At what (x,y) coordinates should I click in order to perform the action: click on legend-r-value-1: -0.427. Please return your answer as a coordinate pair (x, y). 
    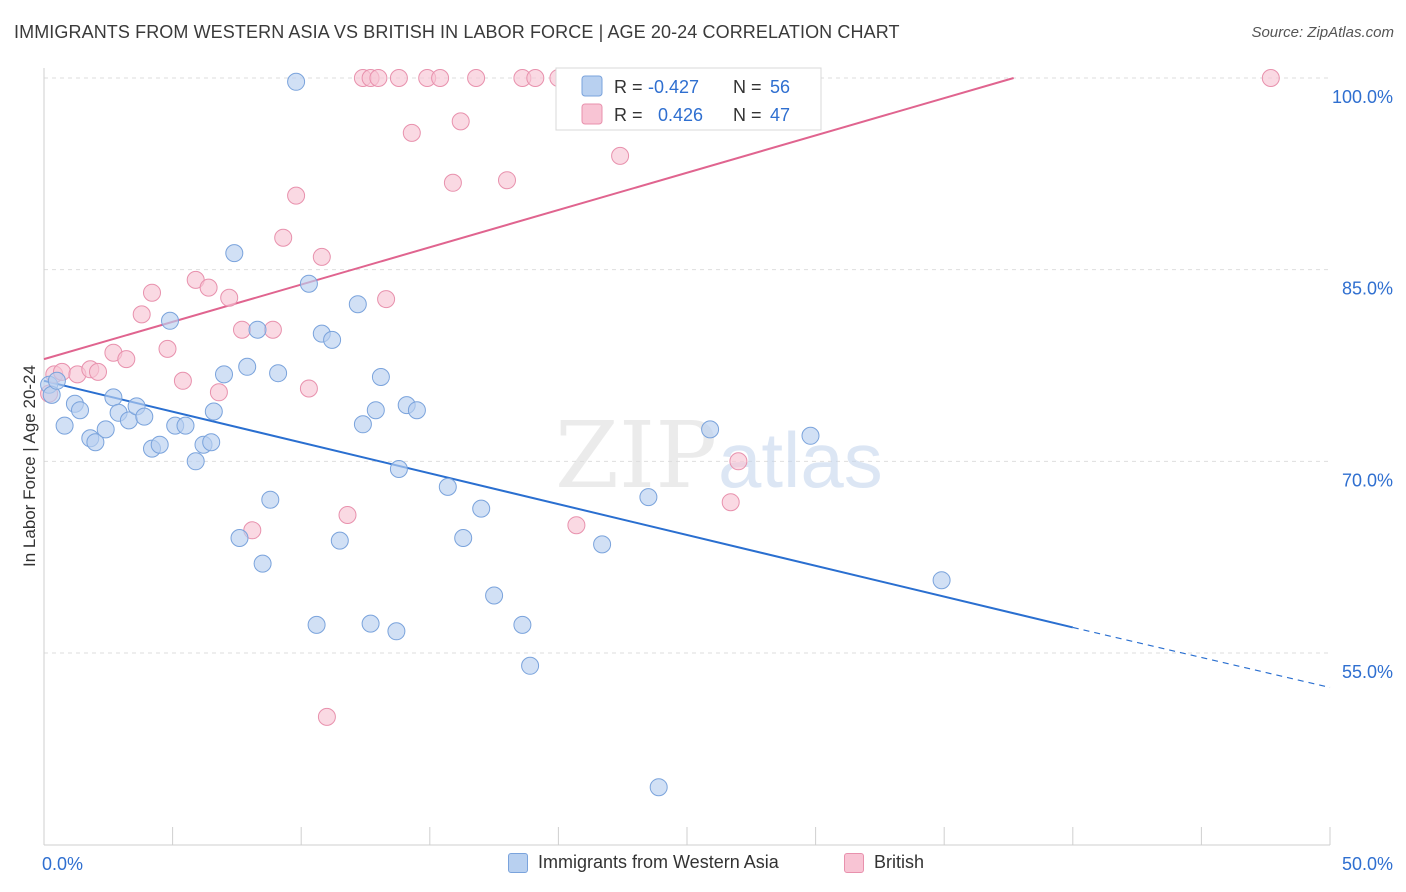
    Looking at the image, I should click on (673, 87).